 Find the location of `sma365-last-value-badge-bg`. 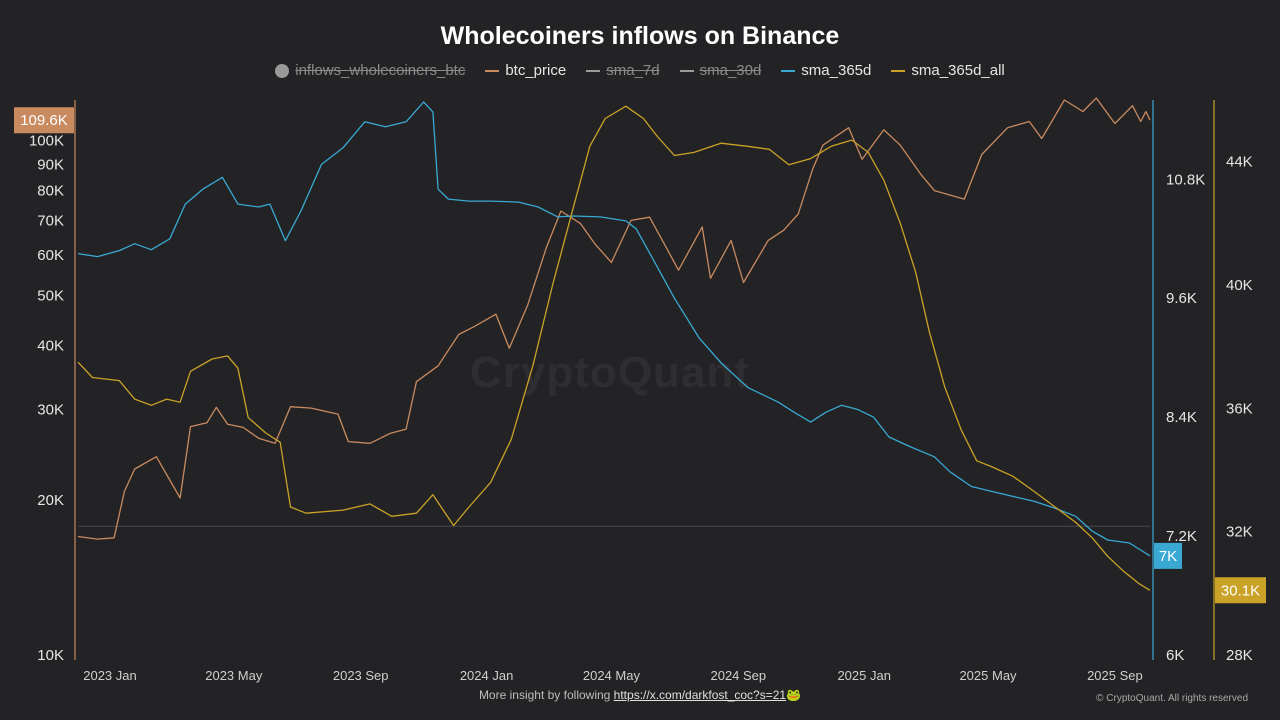

sma365-last-value-badge-bg is located at coordinates (1168, 555).